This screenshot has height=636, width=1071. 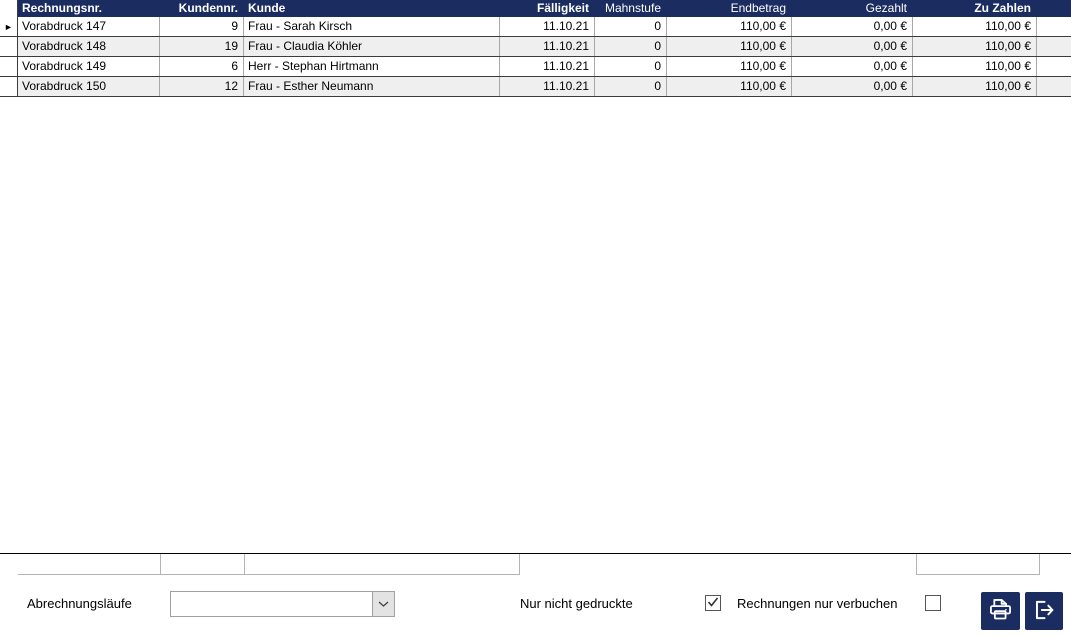 What do you see at coordinates (975, 8) in the screenshot?
I see `header-zu-zahlen: Zu Zahlen` at bounding box center [975, 8].